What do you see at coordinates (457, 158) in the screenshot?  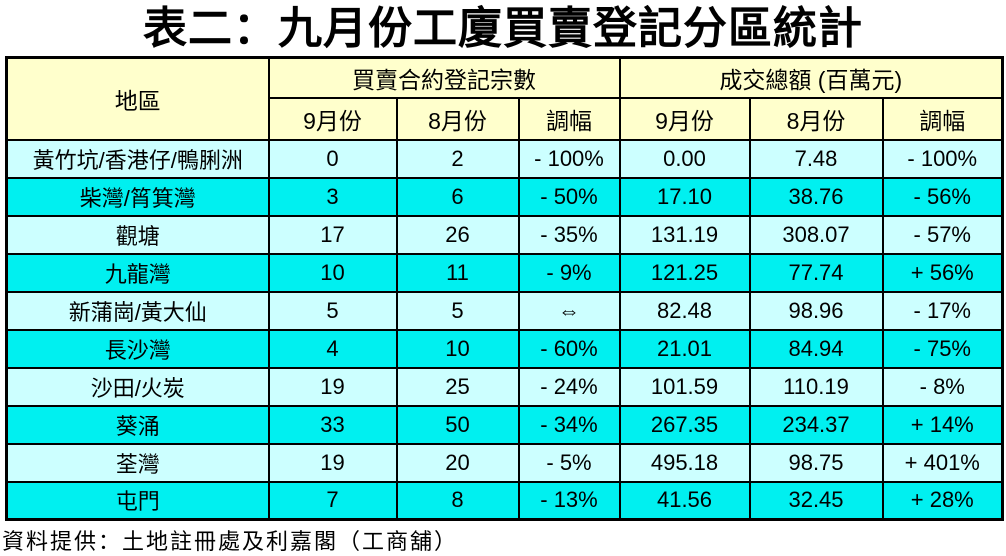 I see `reg-aug-cell: 2` at bounding box center [457, 158].